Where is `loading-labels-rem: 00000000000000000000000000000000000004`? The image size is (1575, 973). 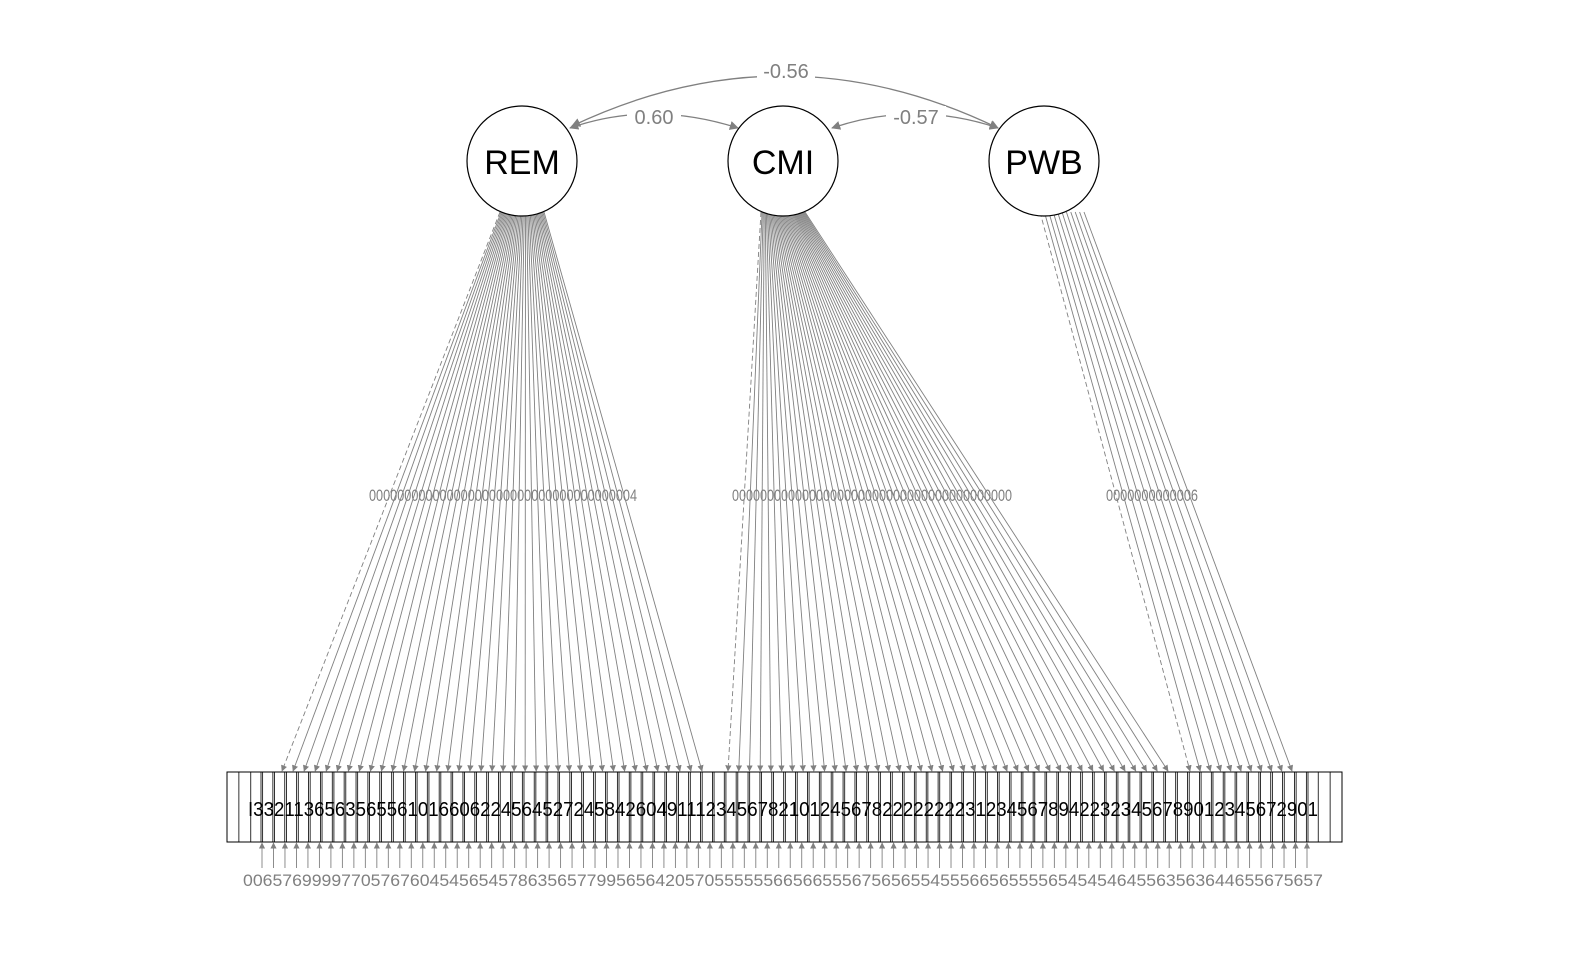 loading-labels-rem: 00000000000000000000000000000000000004 is located at coordinates (503, 495).